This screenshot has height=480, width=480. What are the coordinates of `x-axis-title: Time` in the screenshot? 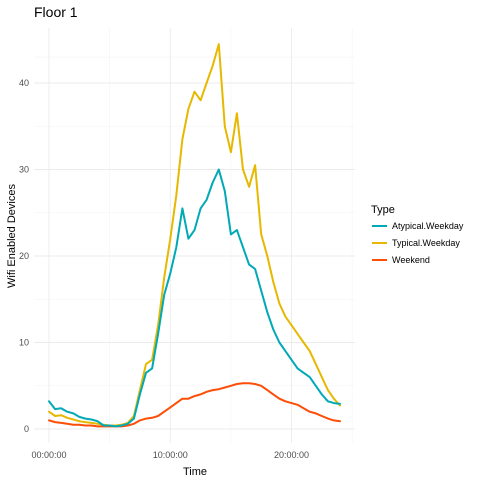 It's located at (195, 472).